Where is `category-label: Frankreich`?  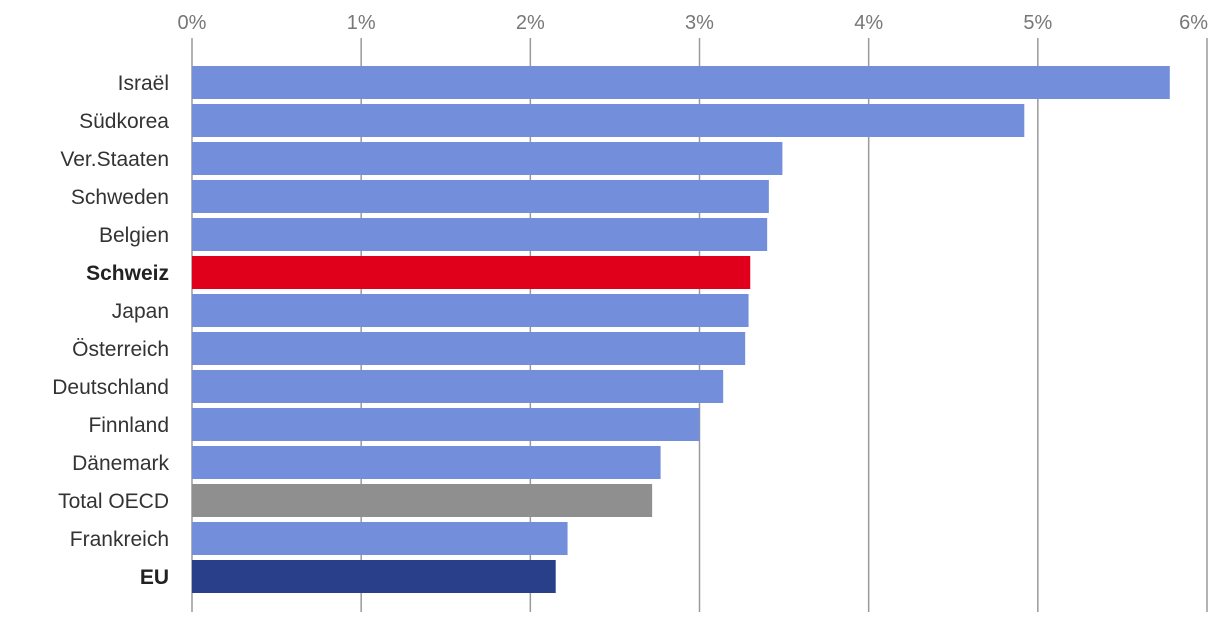 category-label: Frankreich is located at coordinates (119, 539).